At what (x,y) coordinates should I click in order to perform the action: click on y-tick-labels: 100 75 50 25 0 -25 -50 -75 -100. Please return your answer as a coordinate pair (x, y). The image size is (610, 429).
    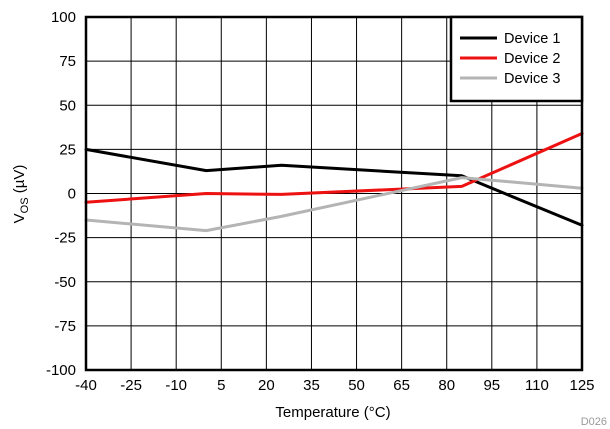
    Looking at the image, I should click on (61, 194).